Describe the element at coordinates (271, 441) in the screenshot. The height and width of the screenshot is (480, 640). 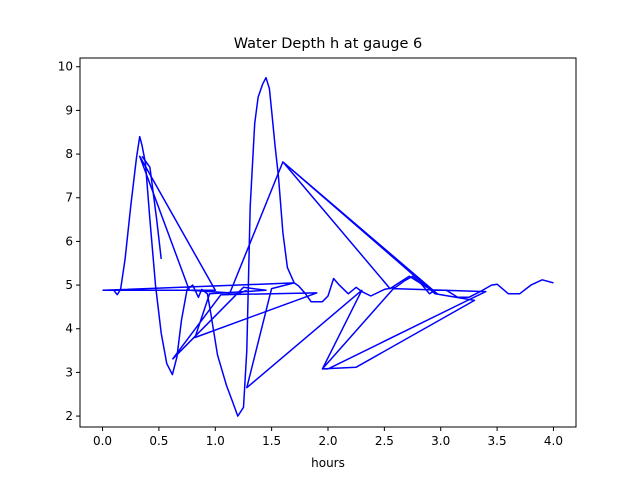
I see `x-tick-label: 1.5` at that location.